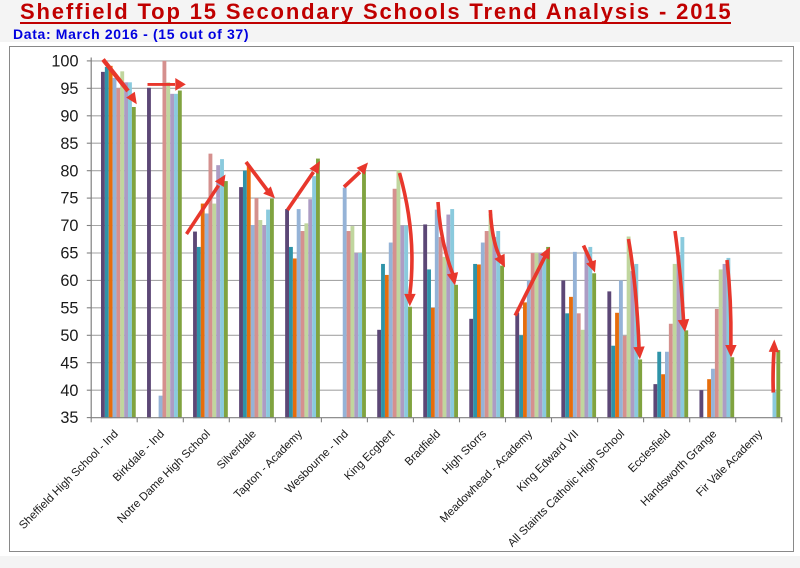 This screenshot has height=568, width=800. What do you see at coordinates (369, 455) in the screenshot?
I see `svg-text: King Ecgbert` at bounding box center [369, 455].